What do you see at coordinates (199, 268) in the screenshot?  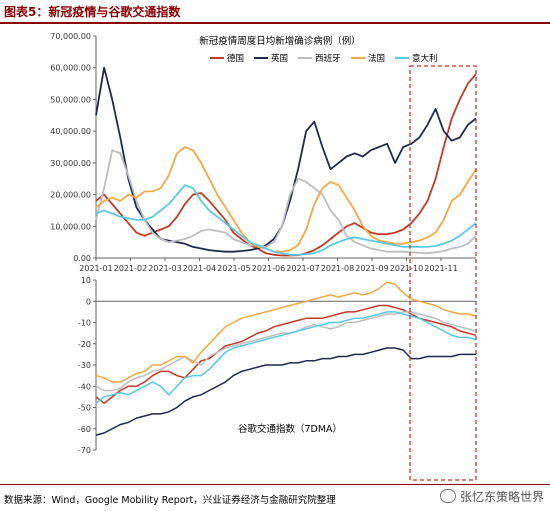 I see `top-x-tick-label: 2021-04` at bounding box center [199, 268].